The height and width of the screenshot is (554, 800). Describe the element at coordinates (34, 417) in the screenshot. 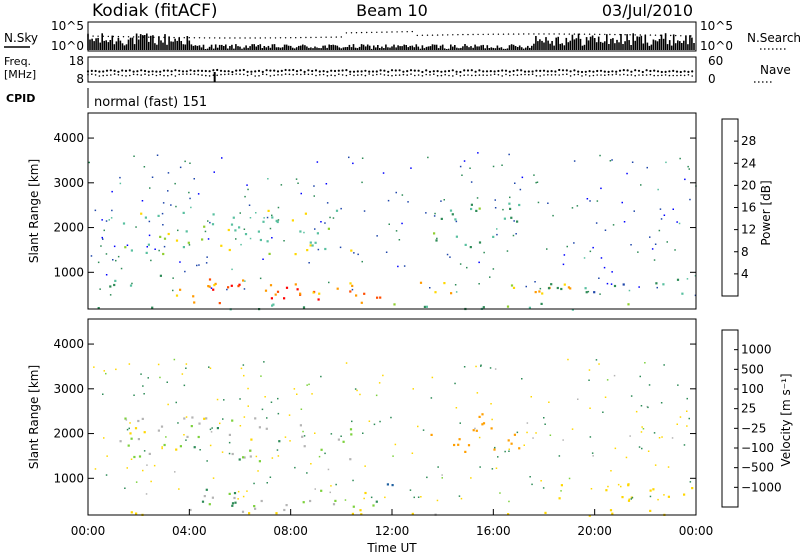

I see `velocity-ylabel: Slant Range [km]` at that location.